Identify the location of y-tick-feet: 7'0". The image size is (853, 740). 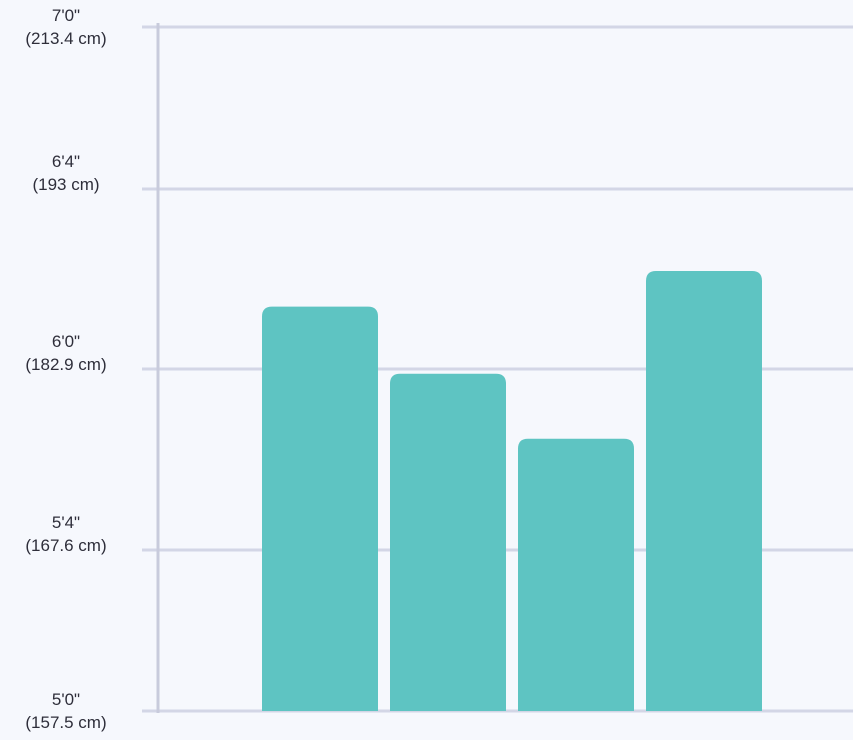
(66, 15).